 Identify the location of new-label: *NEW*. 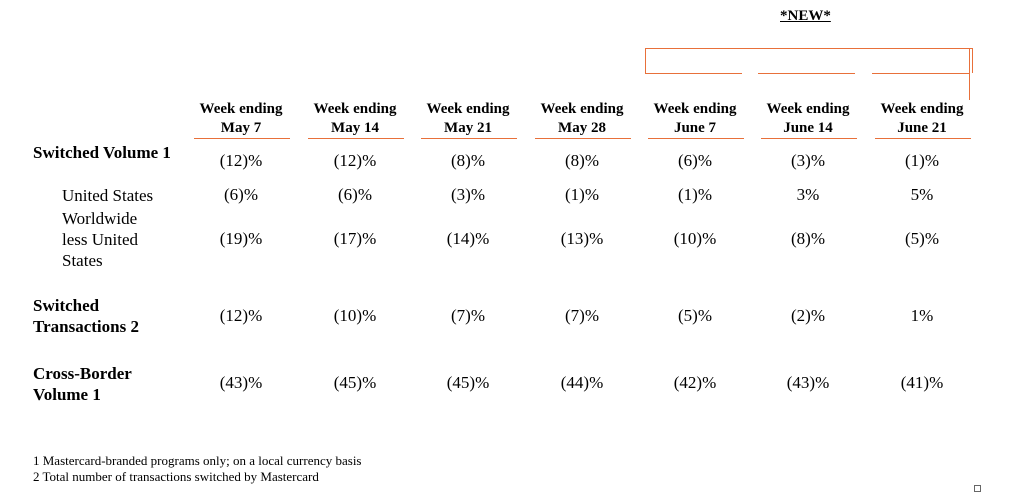
(805, 16).